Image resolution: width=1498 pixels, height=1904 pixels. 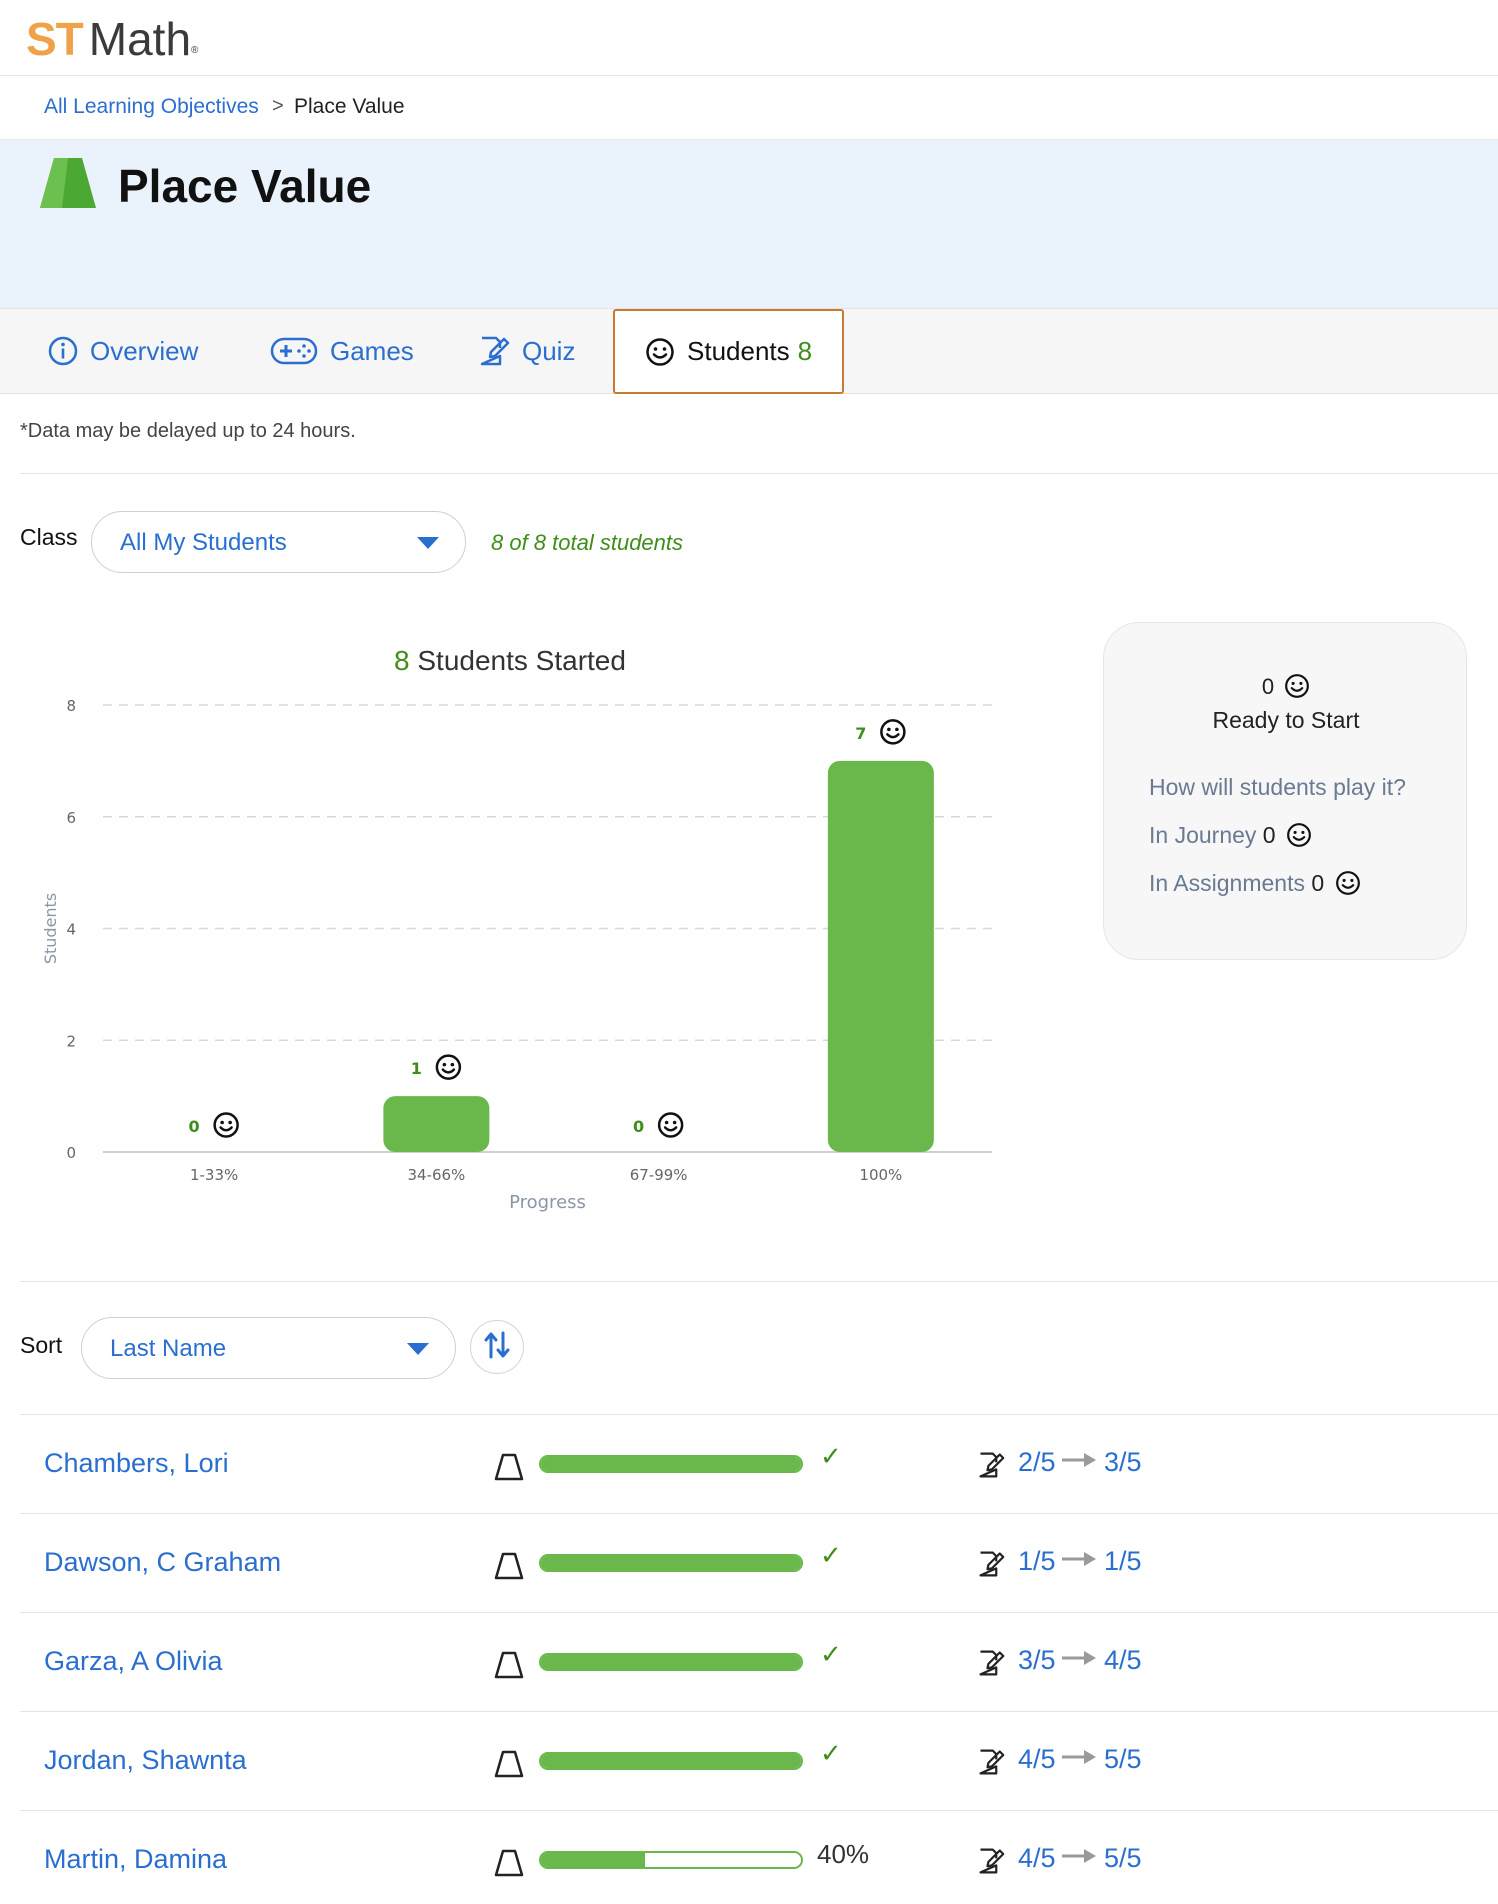 I want to click on tab-overview-label: Overview, so click(x=144, y=350).